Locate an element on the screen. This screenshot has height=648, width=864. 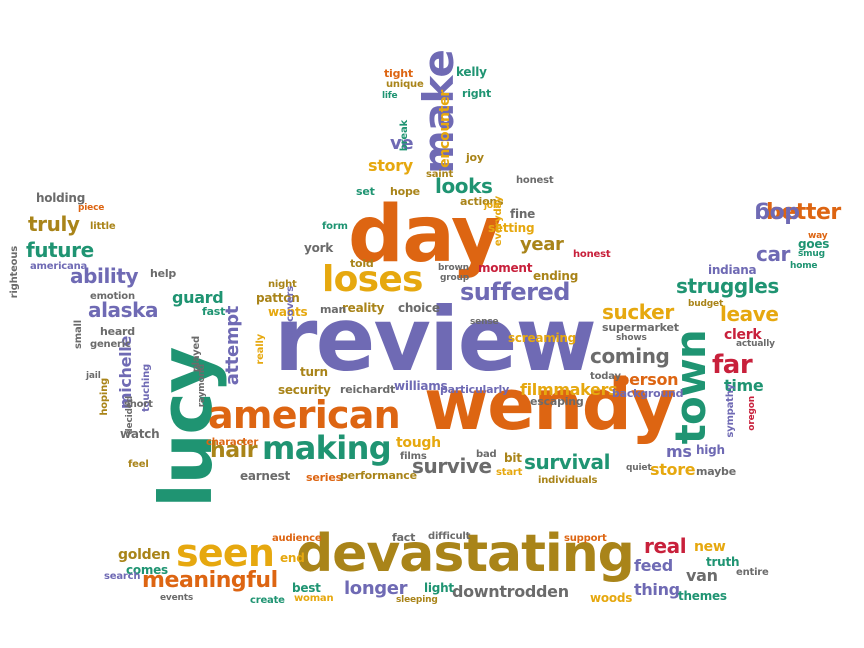
word-hoping: hoping is located at coordinates (104, 397).